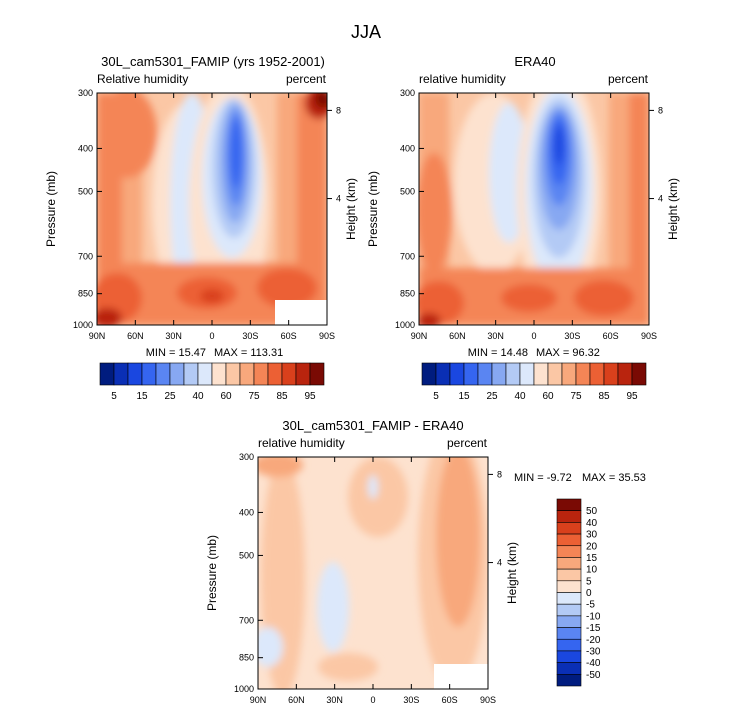 The height and width of the screenshot is (712, 733). Describe the element at coordinates (632, 396) in the screenshot. I see `colorbar-1-label: 95` at that location.